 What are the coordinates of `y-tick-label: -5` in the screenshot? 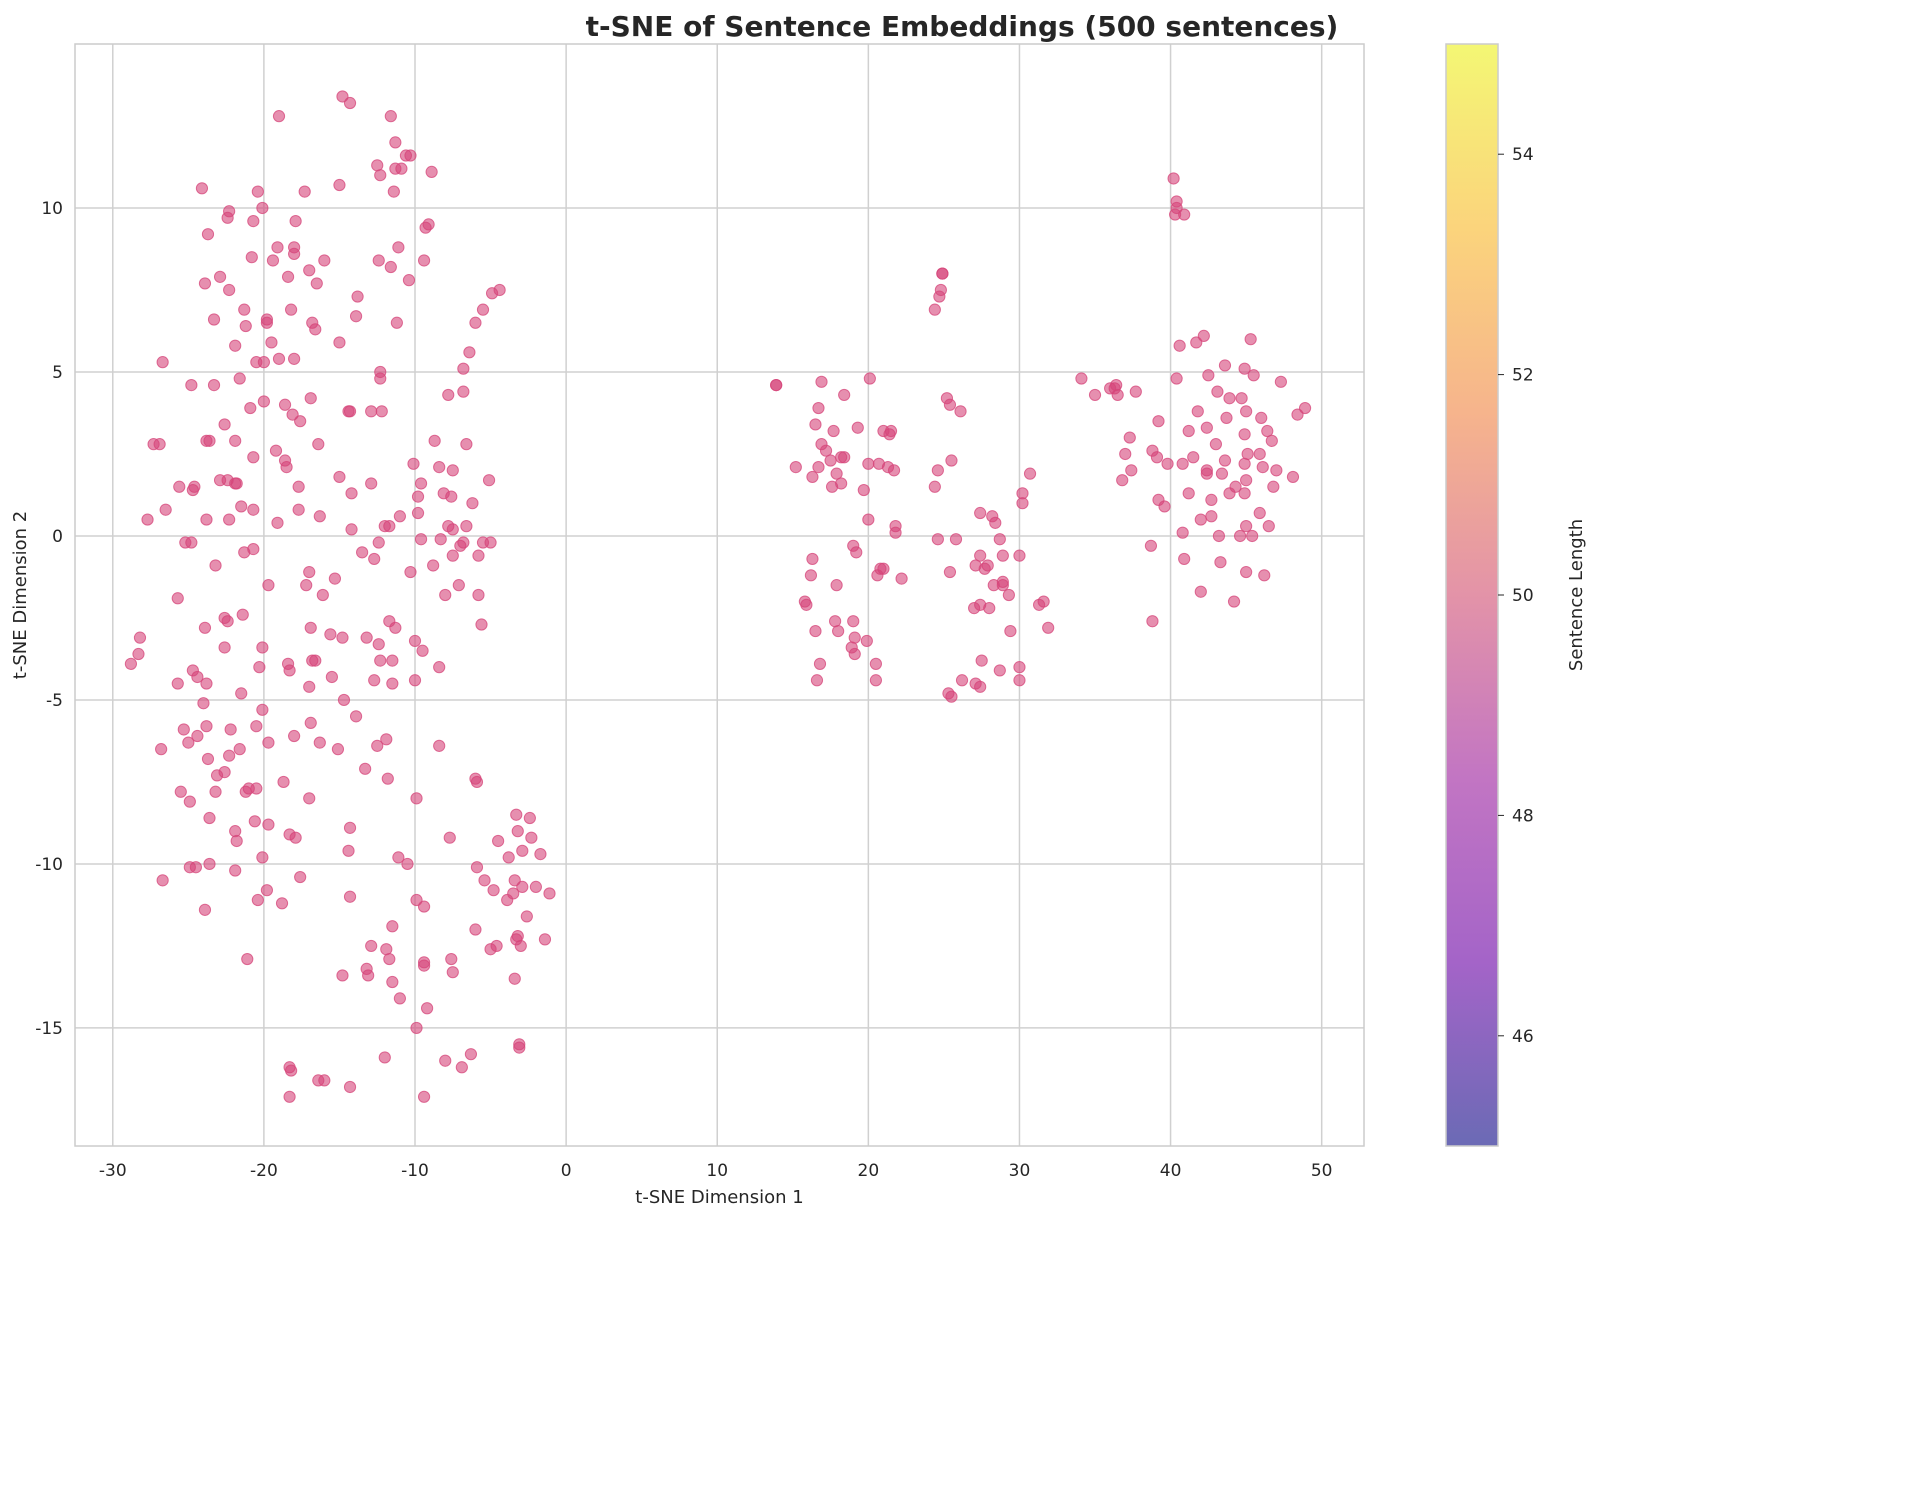 It's located at (54, 701).